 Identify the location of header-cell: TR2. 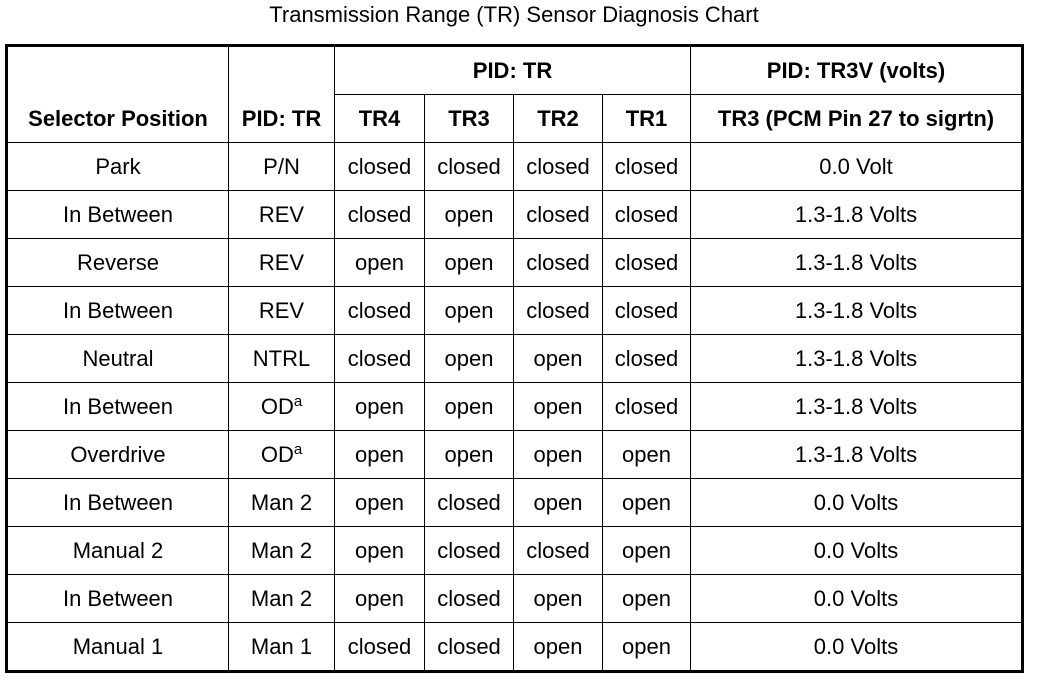
(558, 118).